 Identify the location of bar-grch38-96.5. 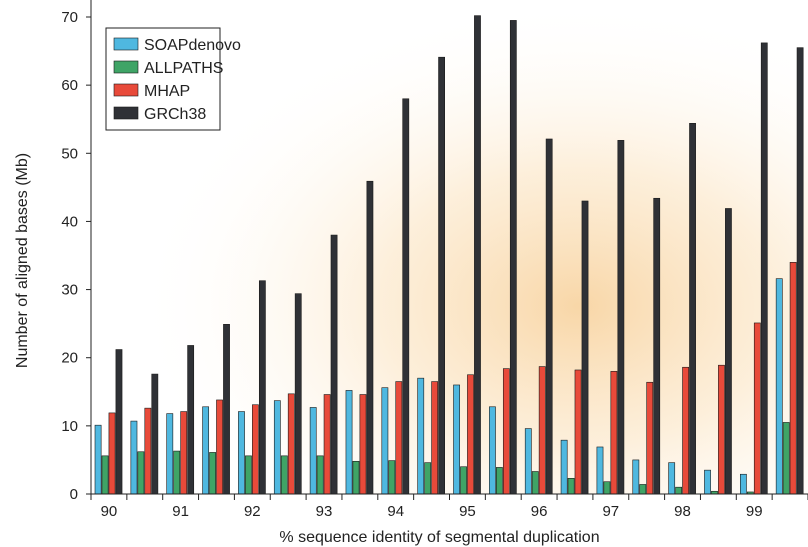
(585, 347).